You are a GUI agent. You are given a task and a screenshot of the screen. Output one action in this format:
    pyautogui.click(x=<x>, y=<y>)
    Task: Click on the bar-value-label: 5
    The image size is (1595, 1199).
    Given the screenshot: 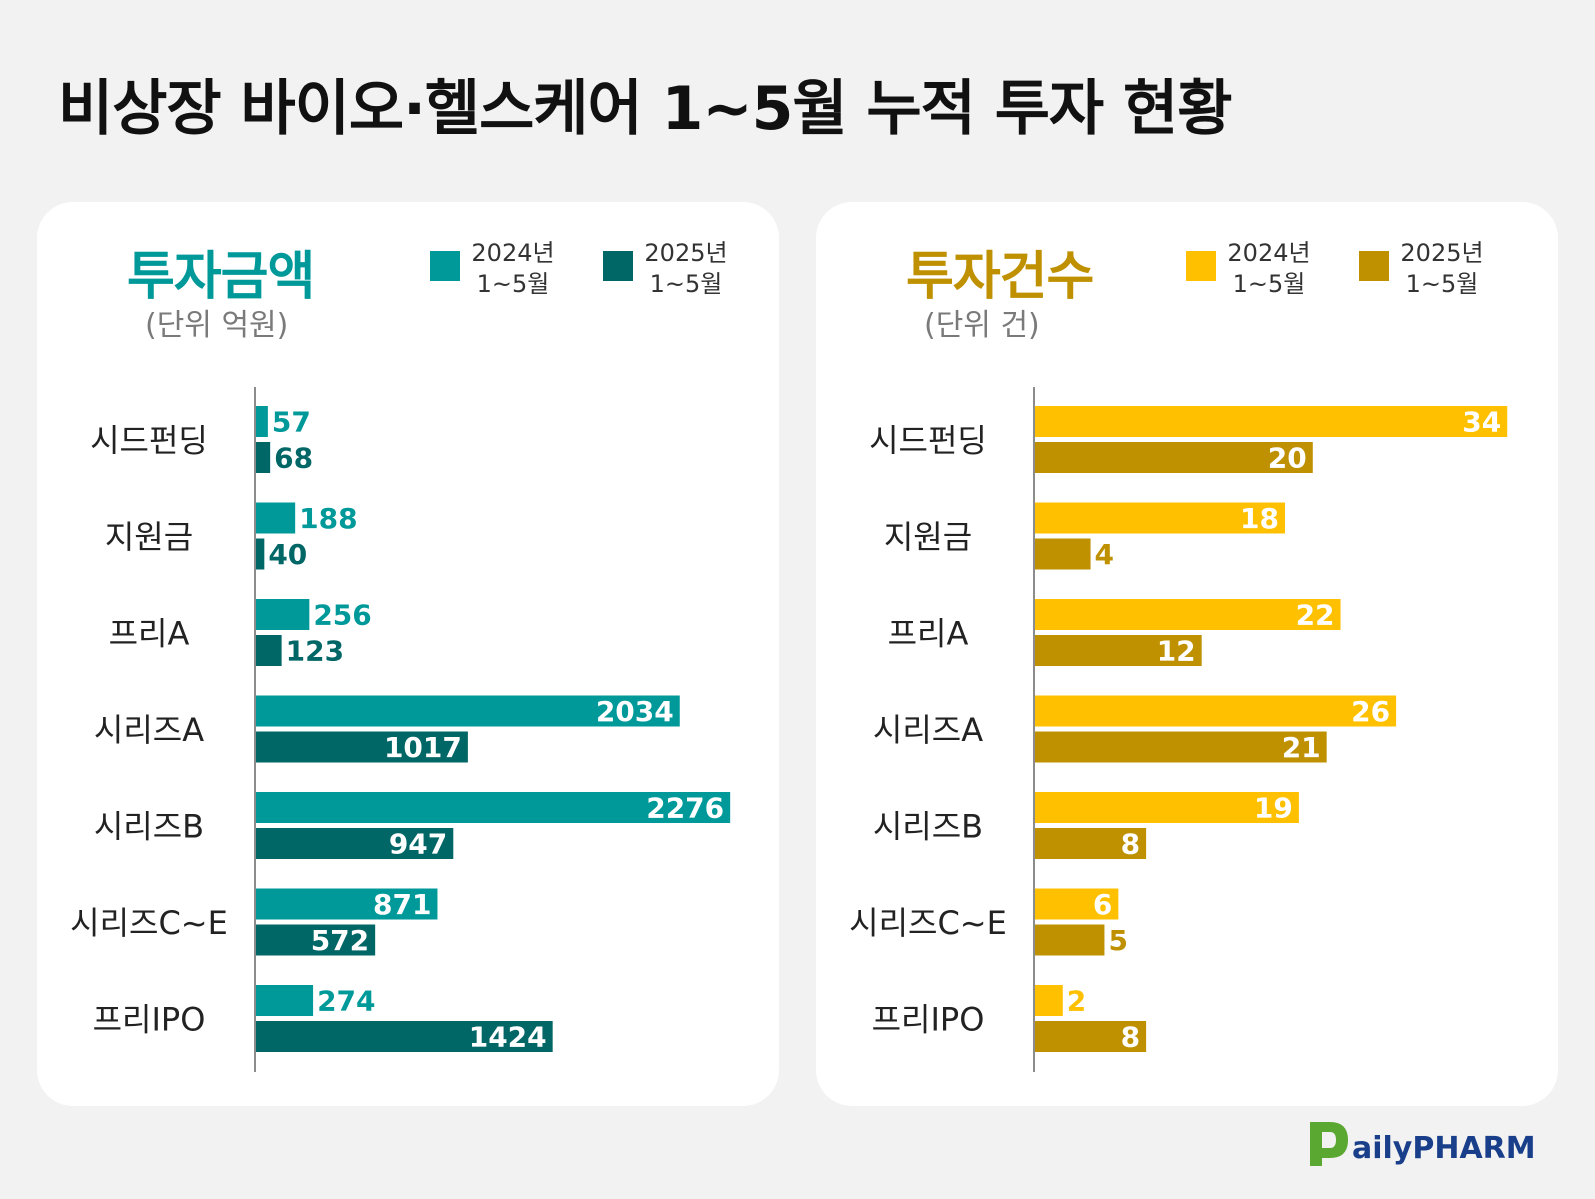 What is the action you would take?
    pyautogui.click(x=1117, y=940)
    